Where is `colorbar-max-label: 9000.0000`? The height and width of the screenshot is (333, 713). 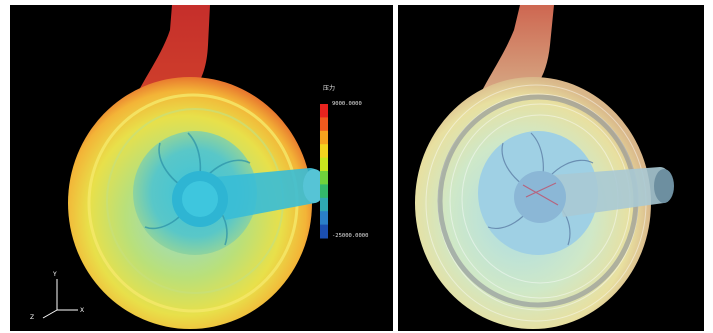
colorbar-max-label: 9000.0000 is located at coordinates (347, 104).